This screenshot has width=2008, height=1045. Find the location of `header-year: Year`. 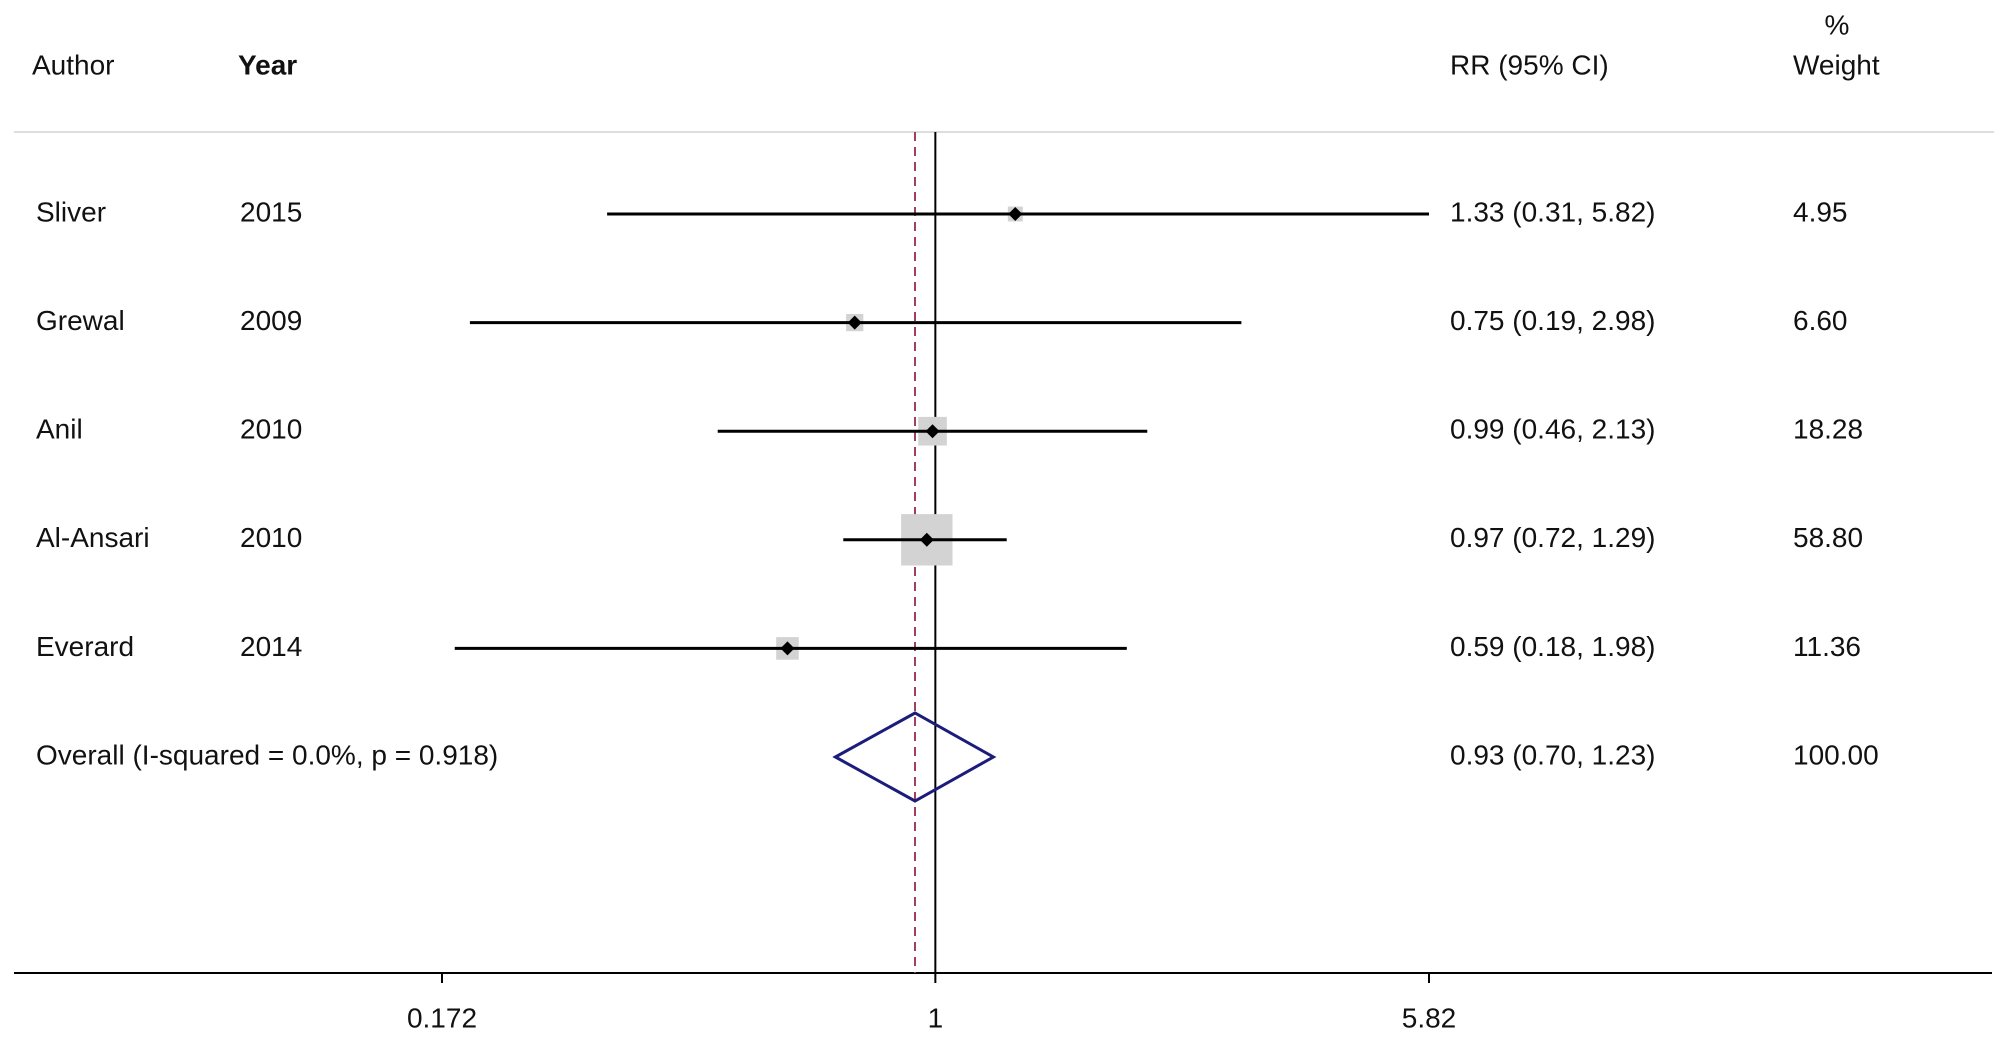

header-year: Year is located at coordinates (267, 64).